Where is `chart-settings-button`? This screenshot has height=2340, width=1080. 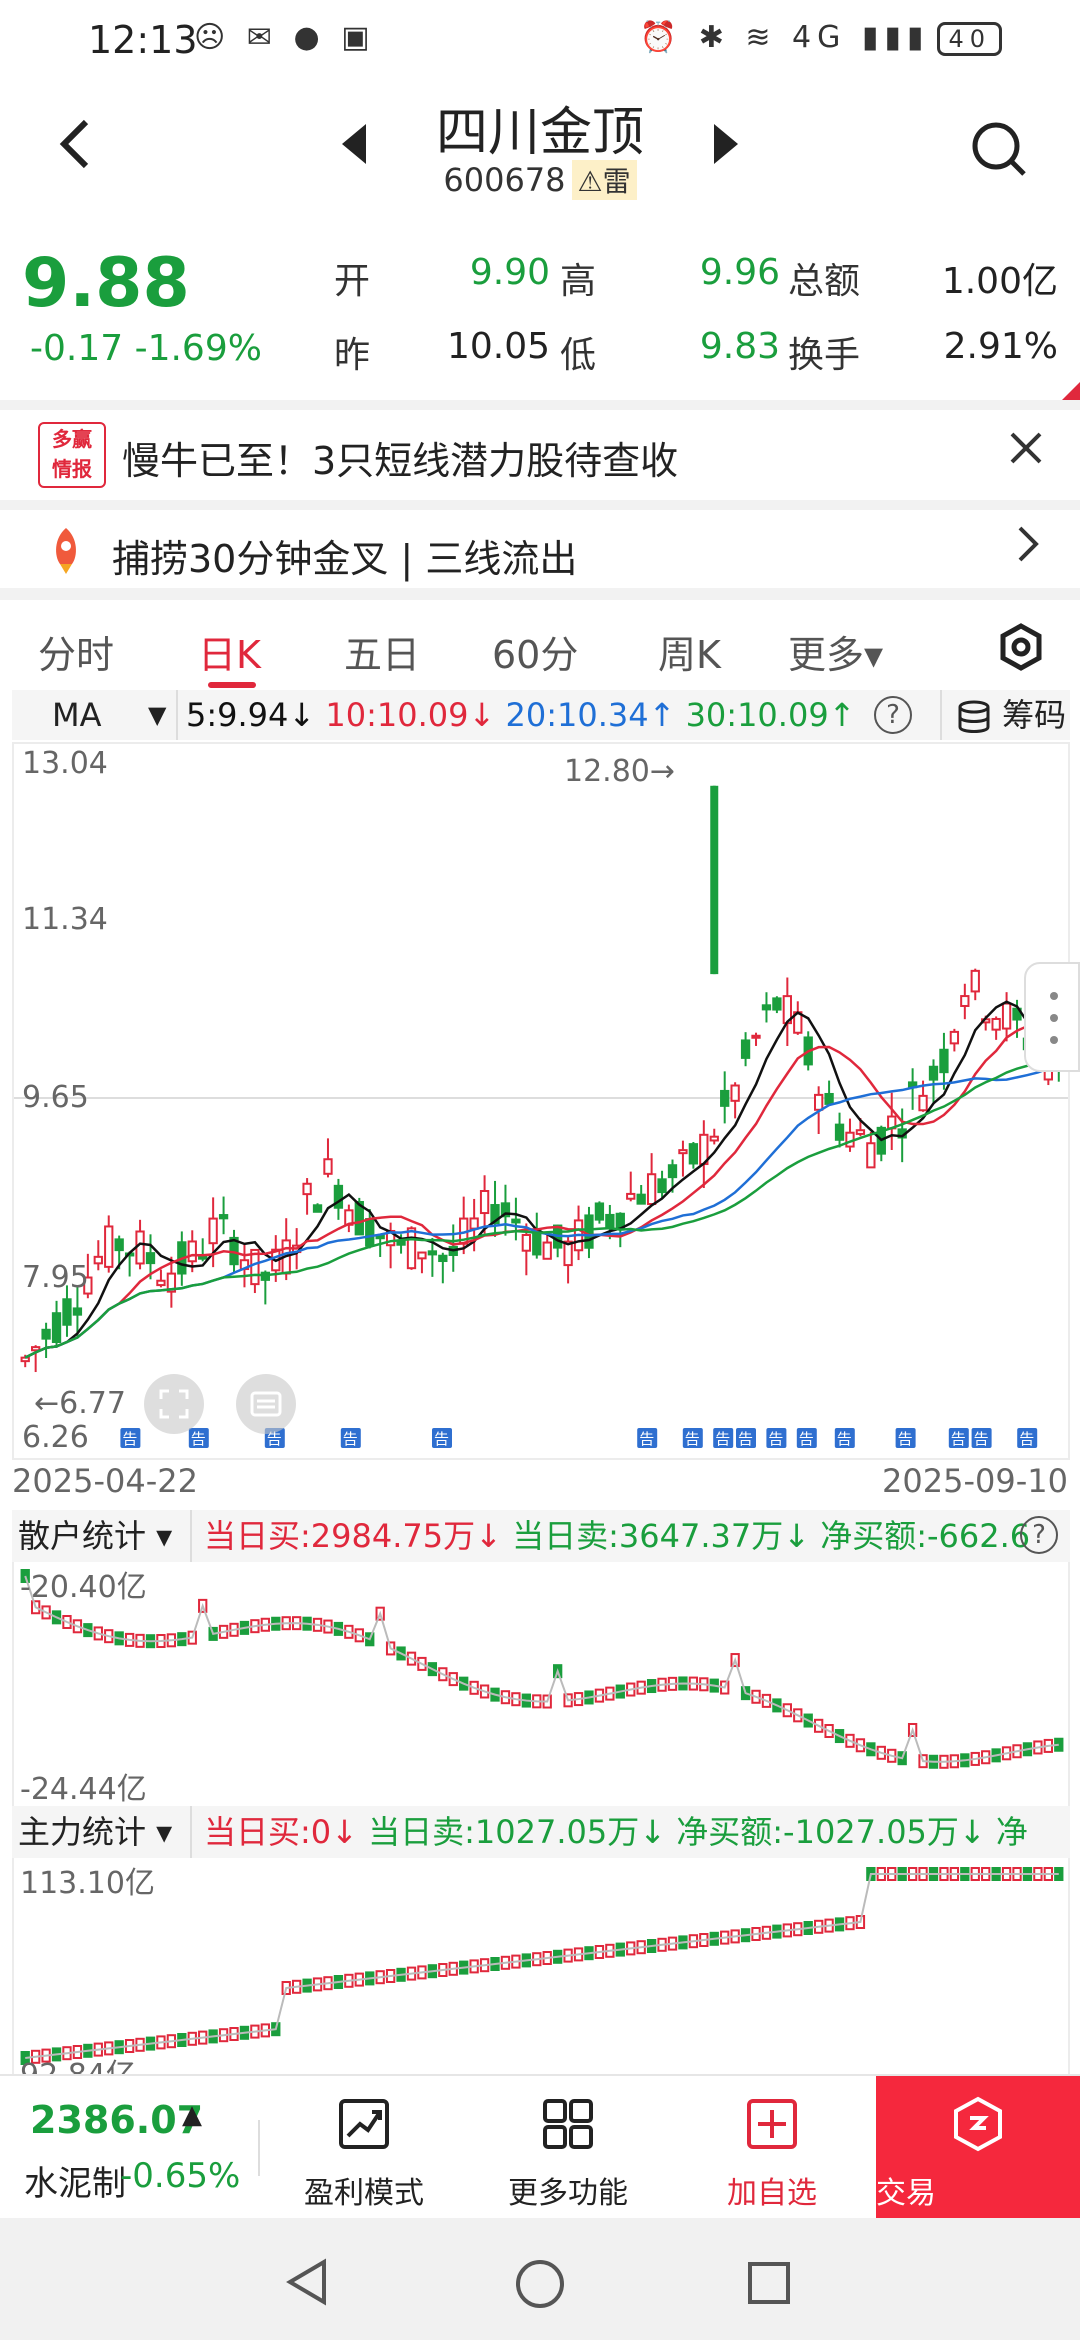
chart-settings-button is located at coordinates (1021, 647).